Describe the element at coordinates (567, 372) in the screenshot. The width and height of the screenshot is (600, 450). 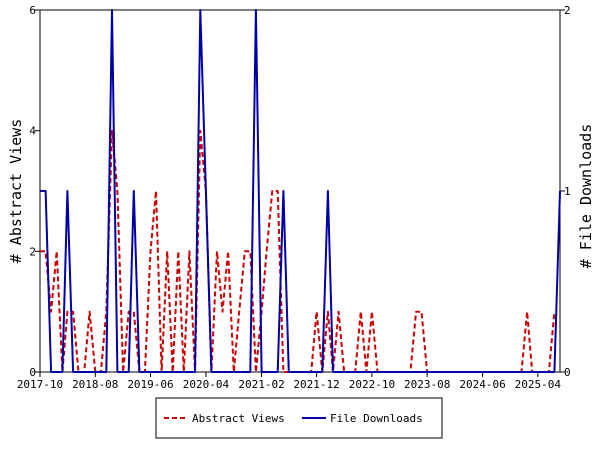
I see `y-right-tick-label: 0` at that location.